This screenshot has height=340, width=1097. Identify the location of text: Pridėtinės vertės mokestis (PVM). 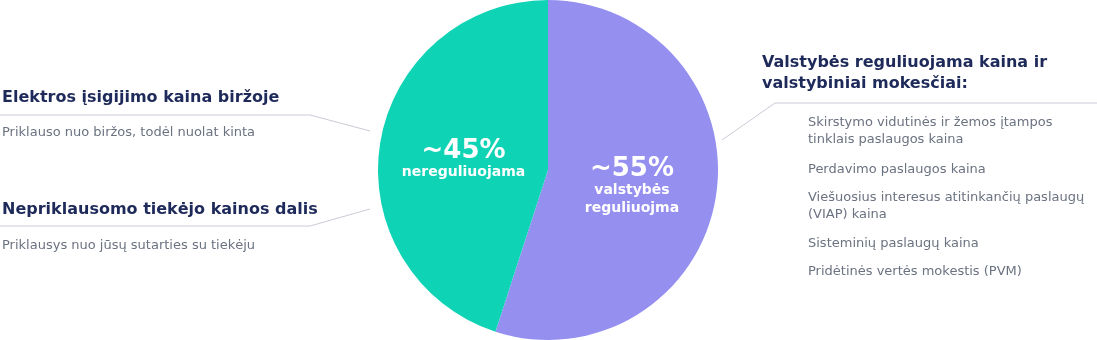
(915, 270).